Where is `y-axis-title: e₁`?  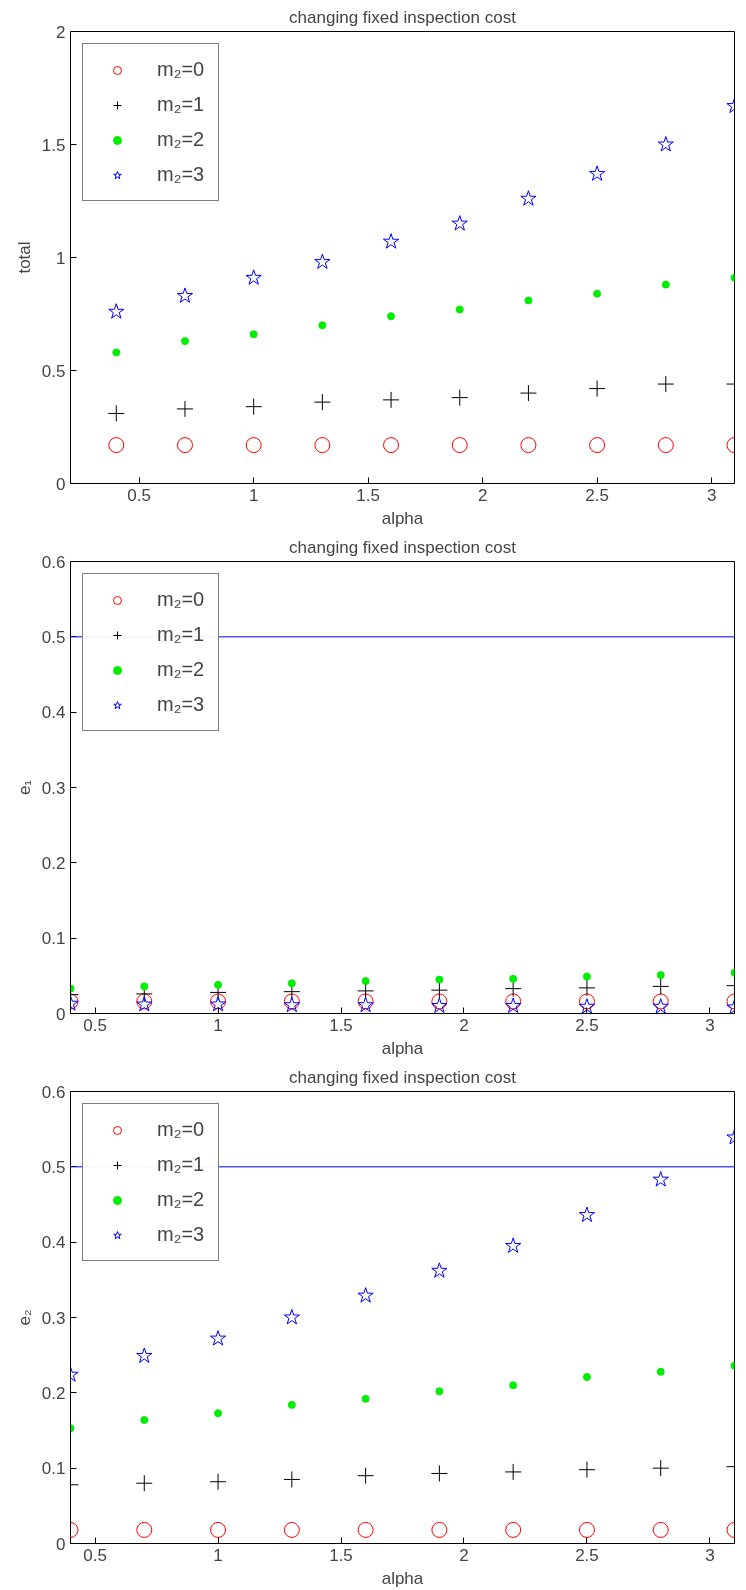
y-axis-title: e₁ is located at coordinates (24, 787).